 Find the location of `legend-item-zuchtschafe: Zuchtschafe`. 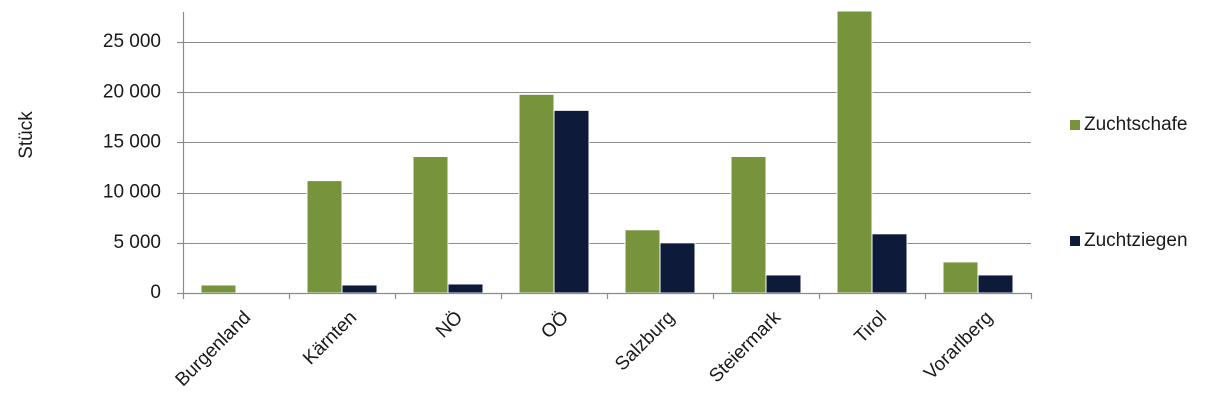

legend-item-zuchtschafe: Zuchtschafe is located at coordinates (1129, 124).